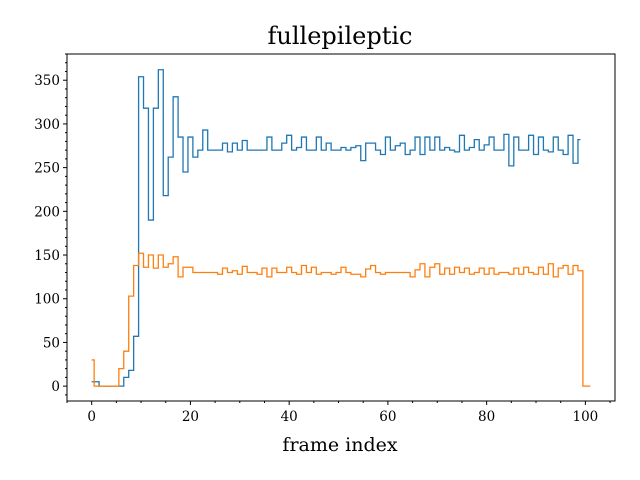 The image size is (640, 480). What do you see at coordinates (585, 417) in the screenshot?
I see `x-tick-label: 100` at bounding box center [585, 417].